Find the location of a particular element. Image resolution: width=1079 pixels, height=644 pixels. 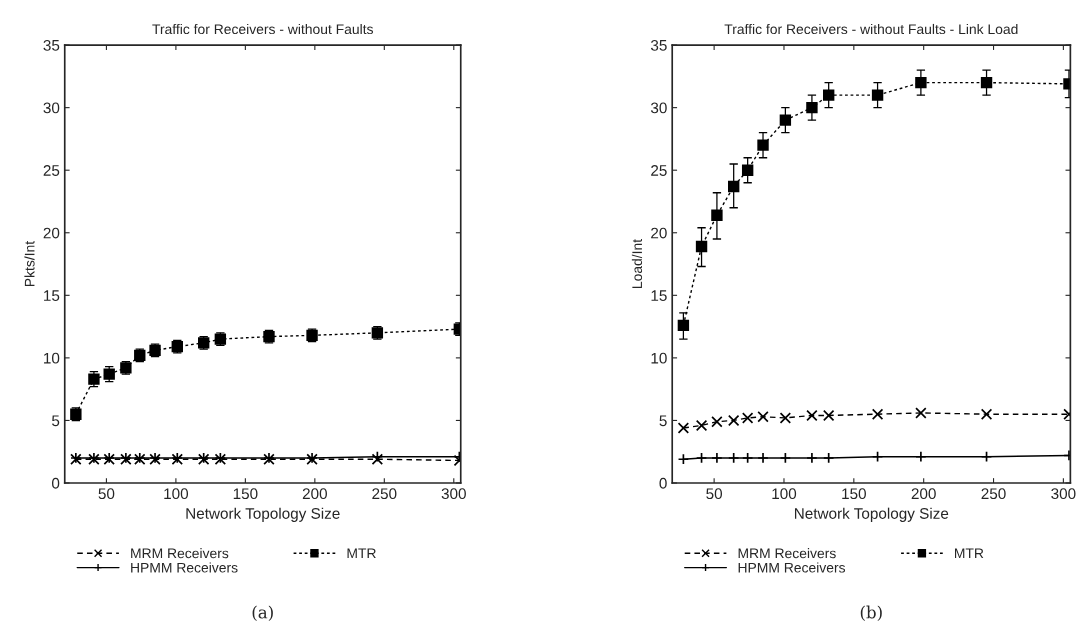

text: (a) is located at coordinates (262, 613).